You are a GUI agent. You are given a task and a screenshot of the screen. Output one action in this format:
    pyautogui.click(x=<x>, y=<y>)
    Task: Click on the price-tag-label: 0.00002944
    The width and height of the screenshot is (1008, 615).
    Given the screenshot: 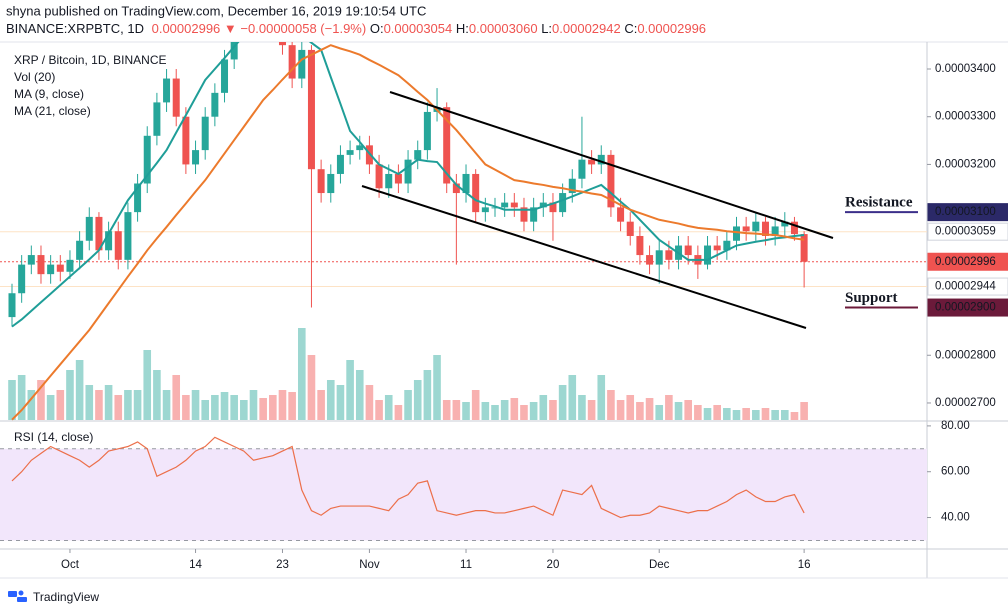 What is the action you would take?
    pyautogui.click(x=965, y=287)
    